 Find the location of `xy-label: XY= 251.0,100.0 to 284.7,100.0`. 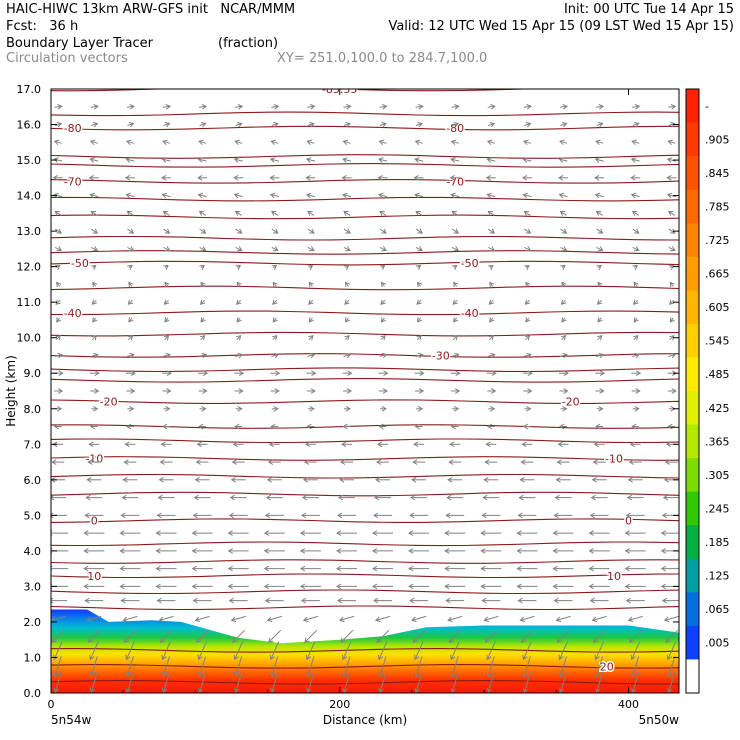

xy-label: XY= 251.0,100.0 to 284.7,100.0 is located at coordinates (382, 58).